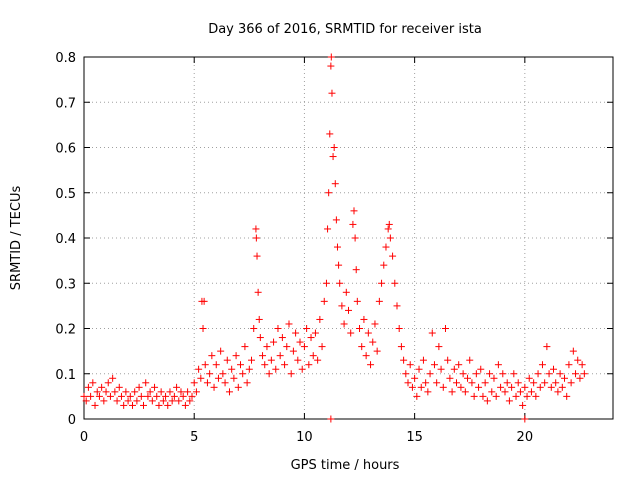 This screenshot has width=640, height=480. I want to click on y-axis-title: SRMTID / TECUs, so click(16, 238).